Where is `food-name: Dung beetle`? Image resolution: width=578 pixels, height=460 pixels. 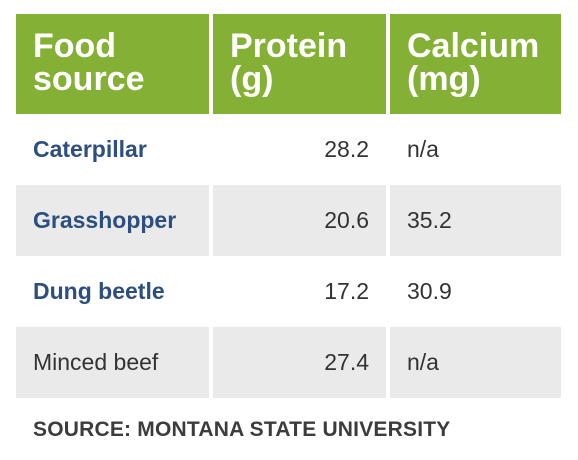 food-name: Dung beetle is located at coordinates (99, 291).